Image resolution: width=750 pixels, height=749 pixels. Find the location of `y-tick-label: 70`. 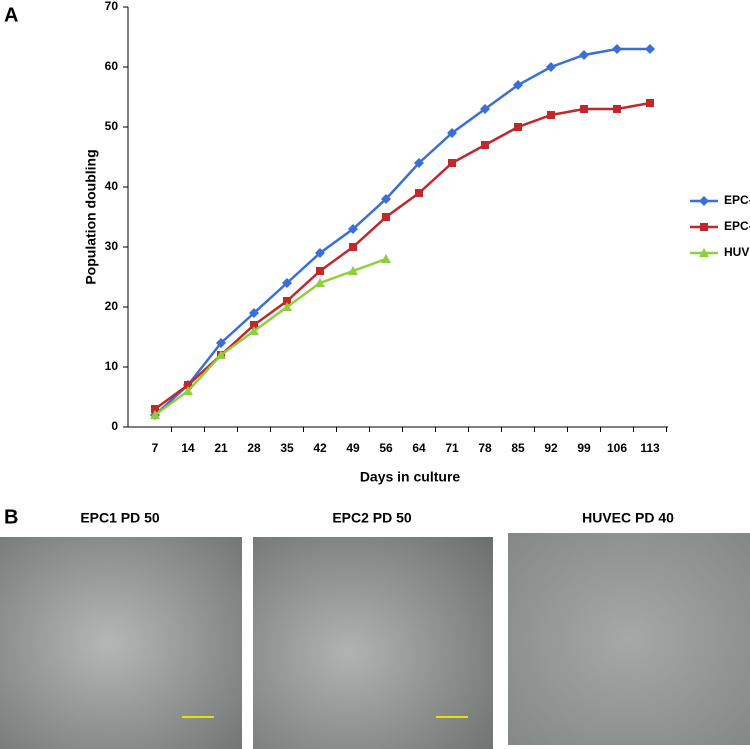

y-tick-label: 70 is located at coordinates (112, 6).